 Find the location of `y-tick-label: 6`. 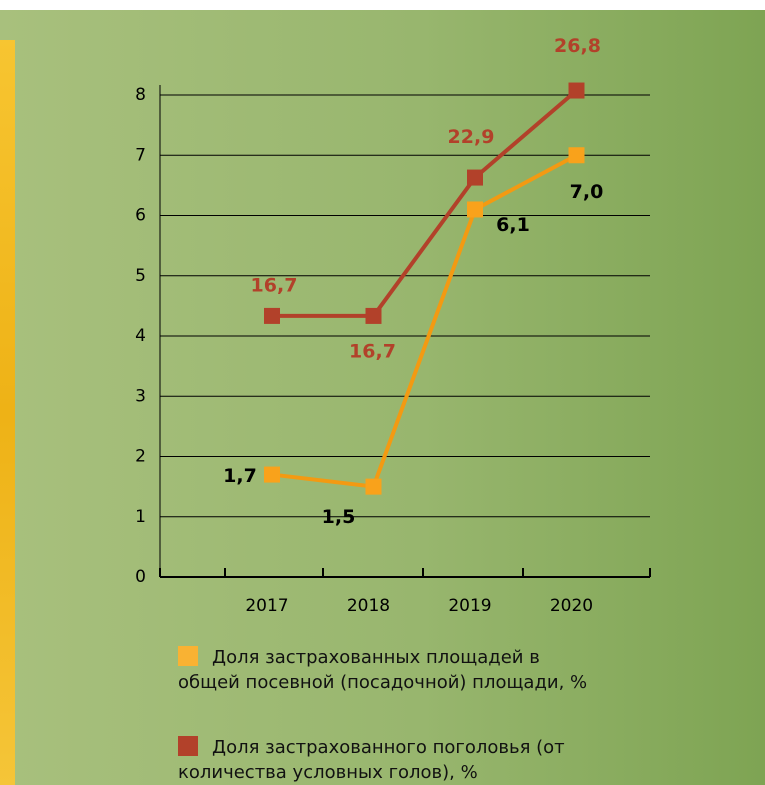

y-tick-label: 6 is located at coordinates (140, 216).